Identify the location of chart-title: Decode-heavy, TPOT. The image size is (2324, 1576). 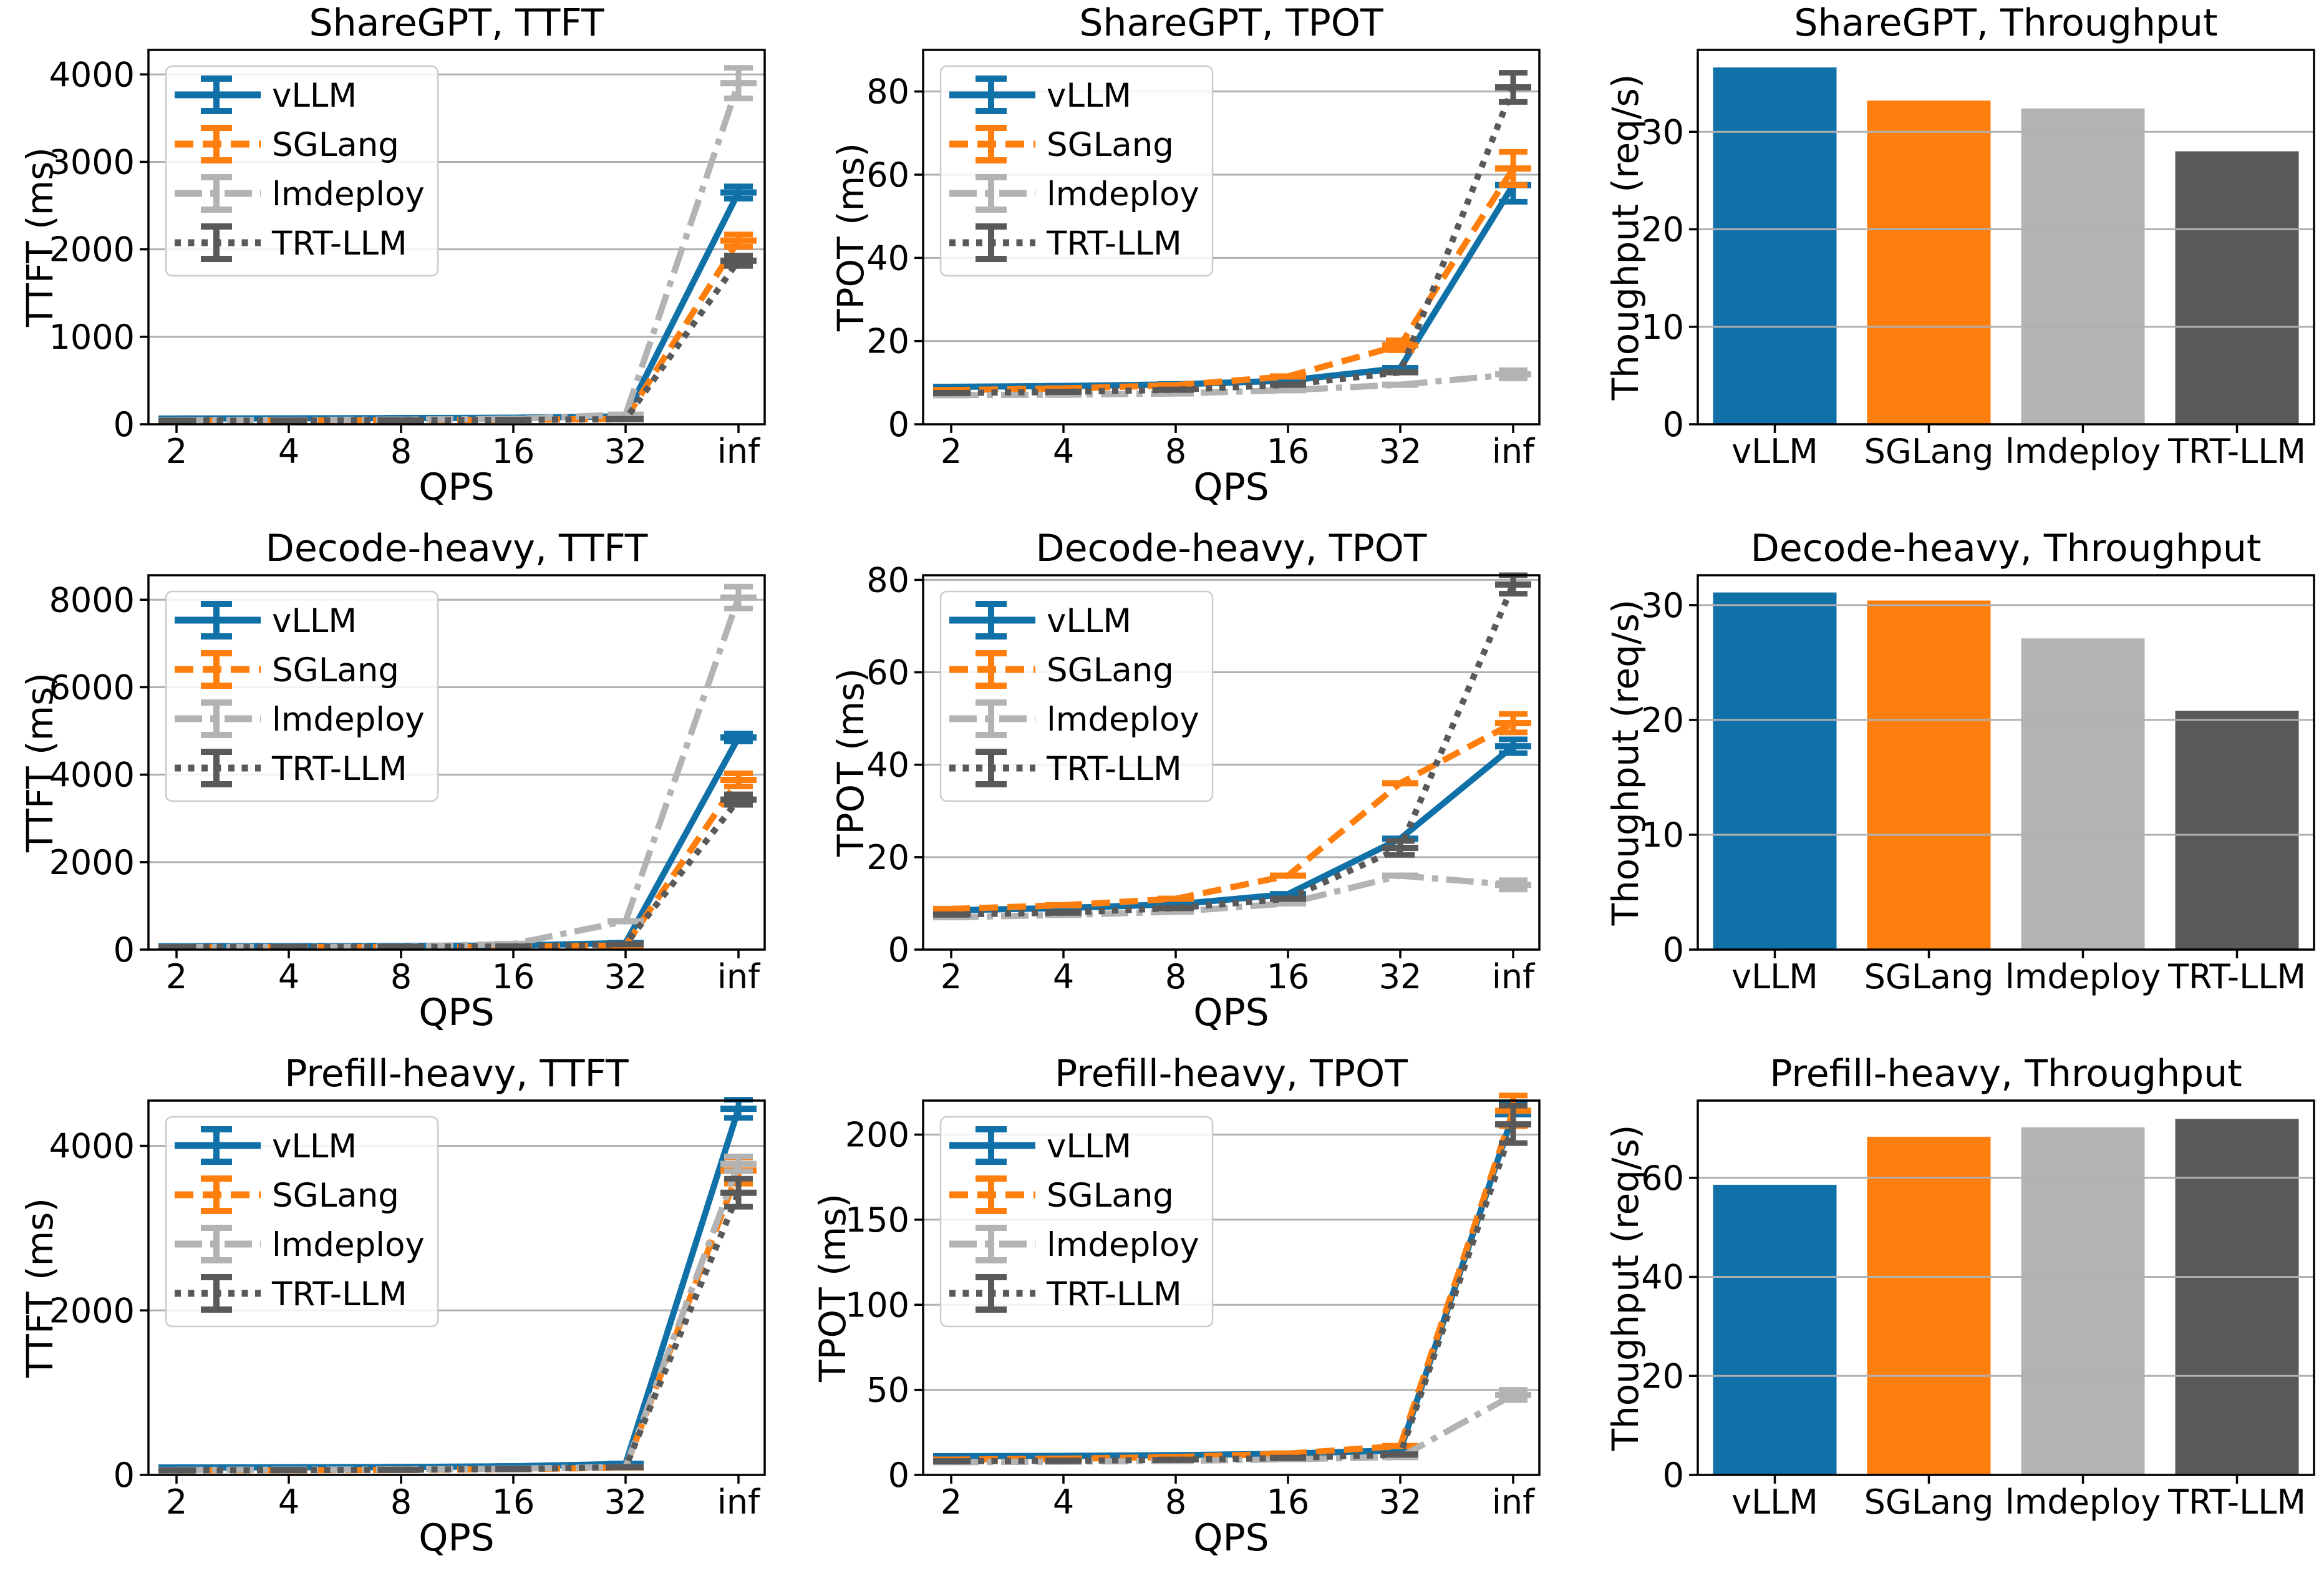
(1231, 548).